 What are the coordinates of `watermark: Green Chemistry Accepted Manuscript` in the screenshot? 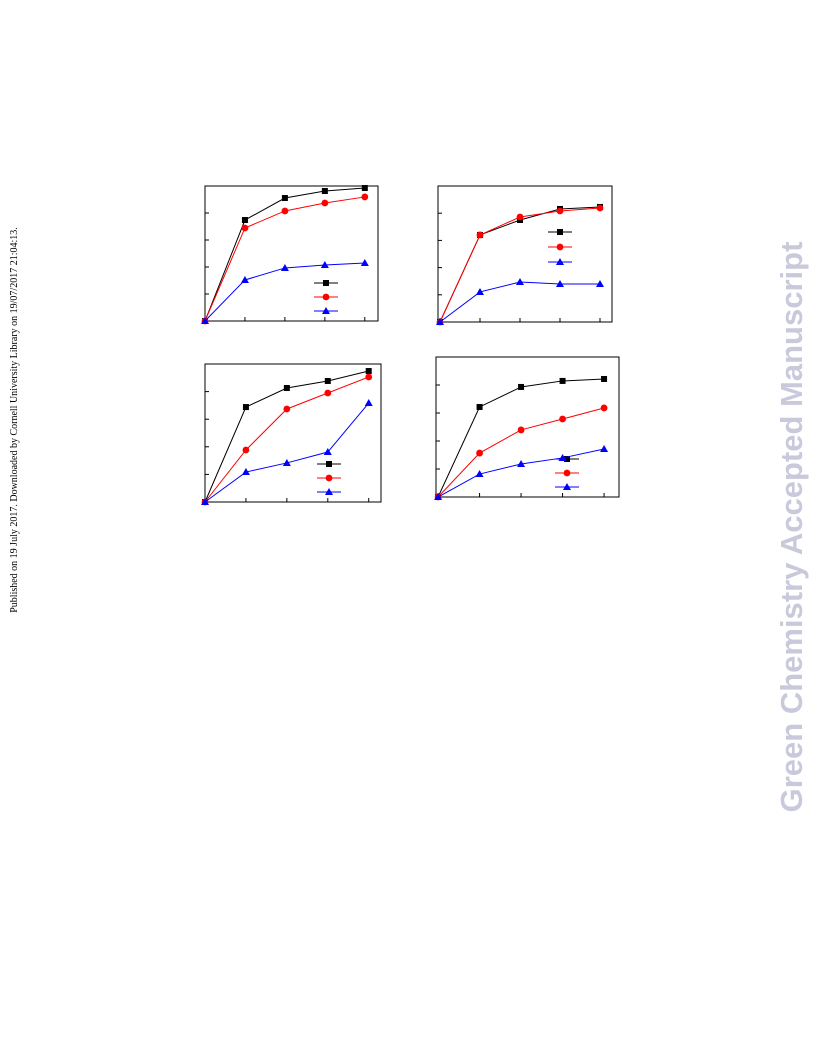 It's located at (791, 527).